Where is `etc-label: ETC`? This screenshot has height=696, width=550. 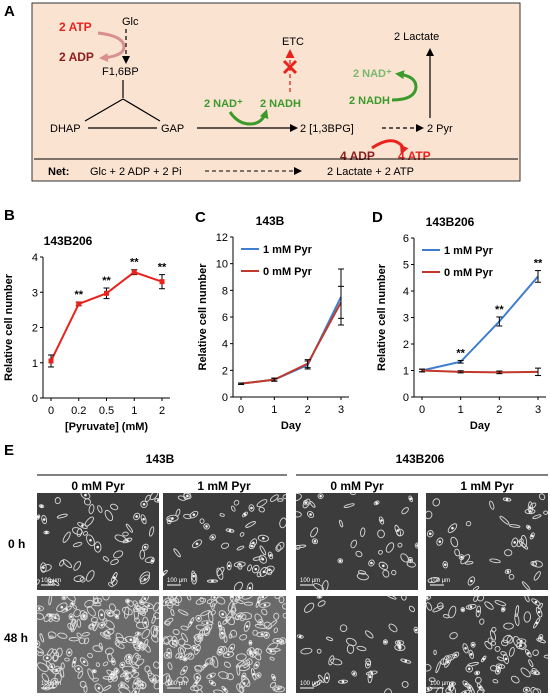
etc-label: ETC is located at coordinates (293, 42).